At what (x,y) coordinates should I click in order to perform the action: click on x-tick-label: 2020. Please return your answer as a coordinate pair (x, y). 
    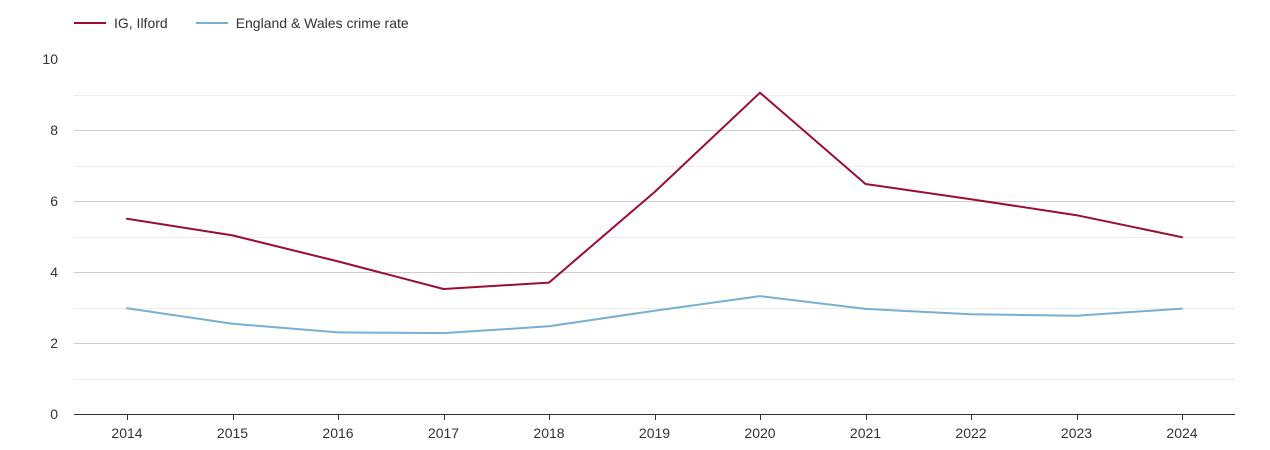
    Looking at the image, I should click on (759, 433).